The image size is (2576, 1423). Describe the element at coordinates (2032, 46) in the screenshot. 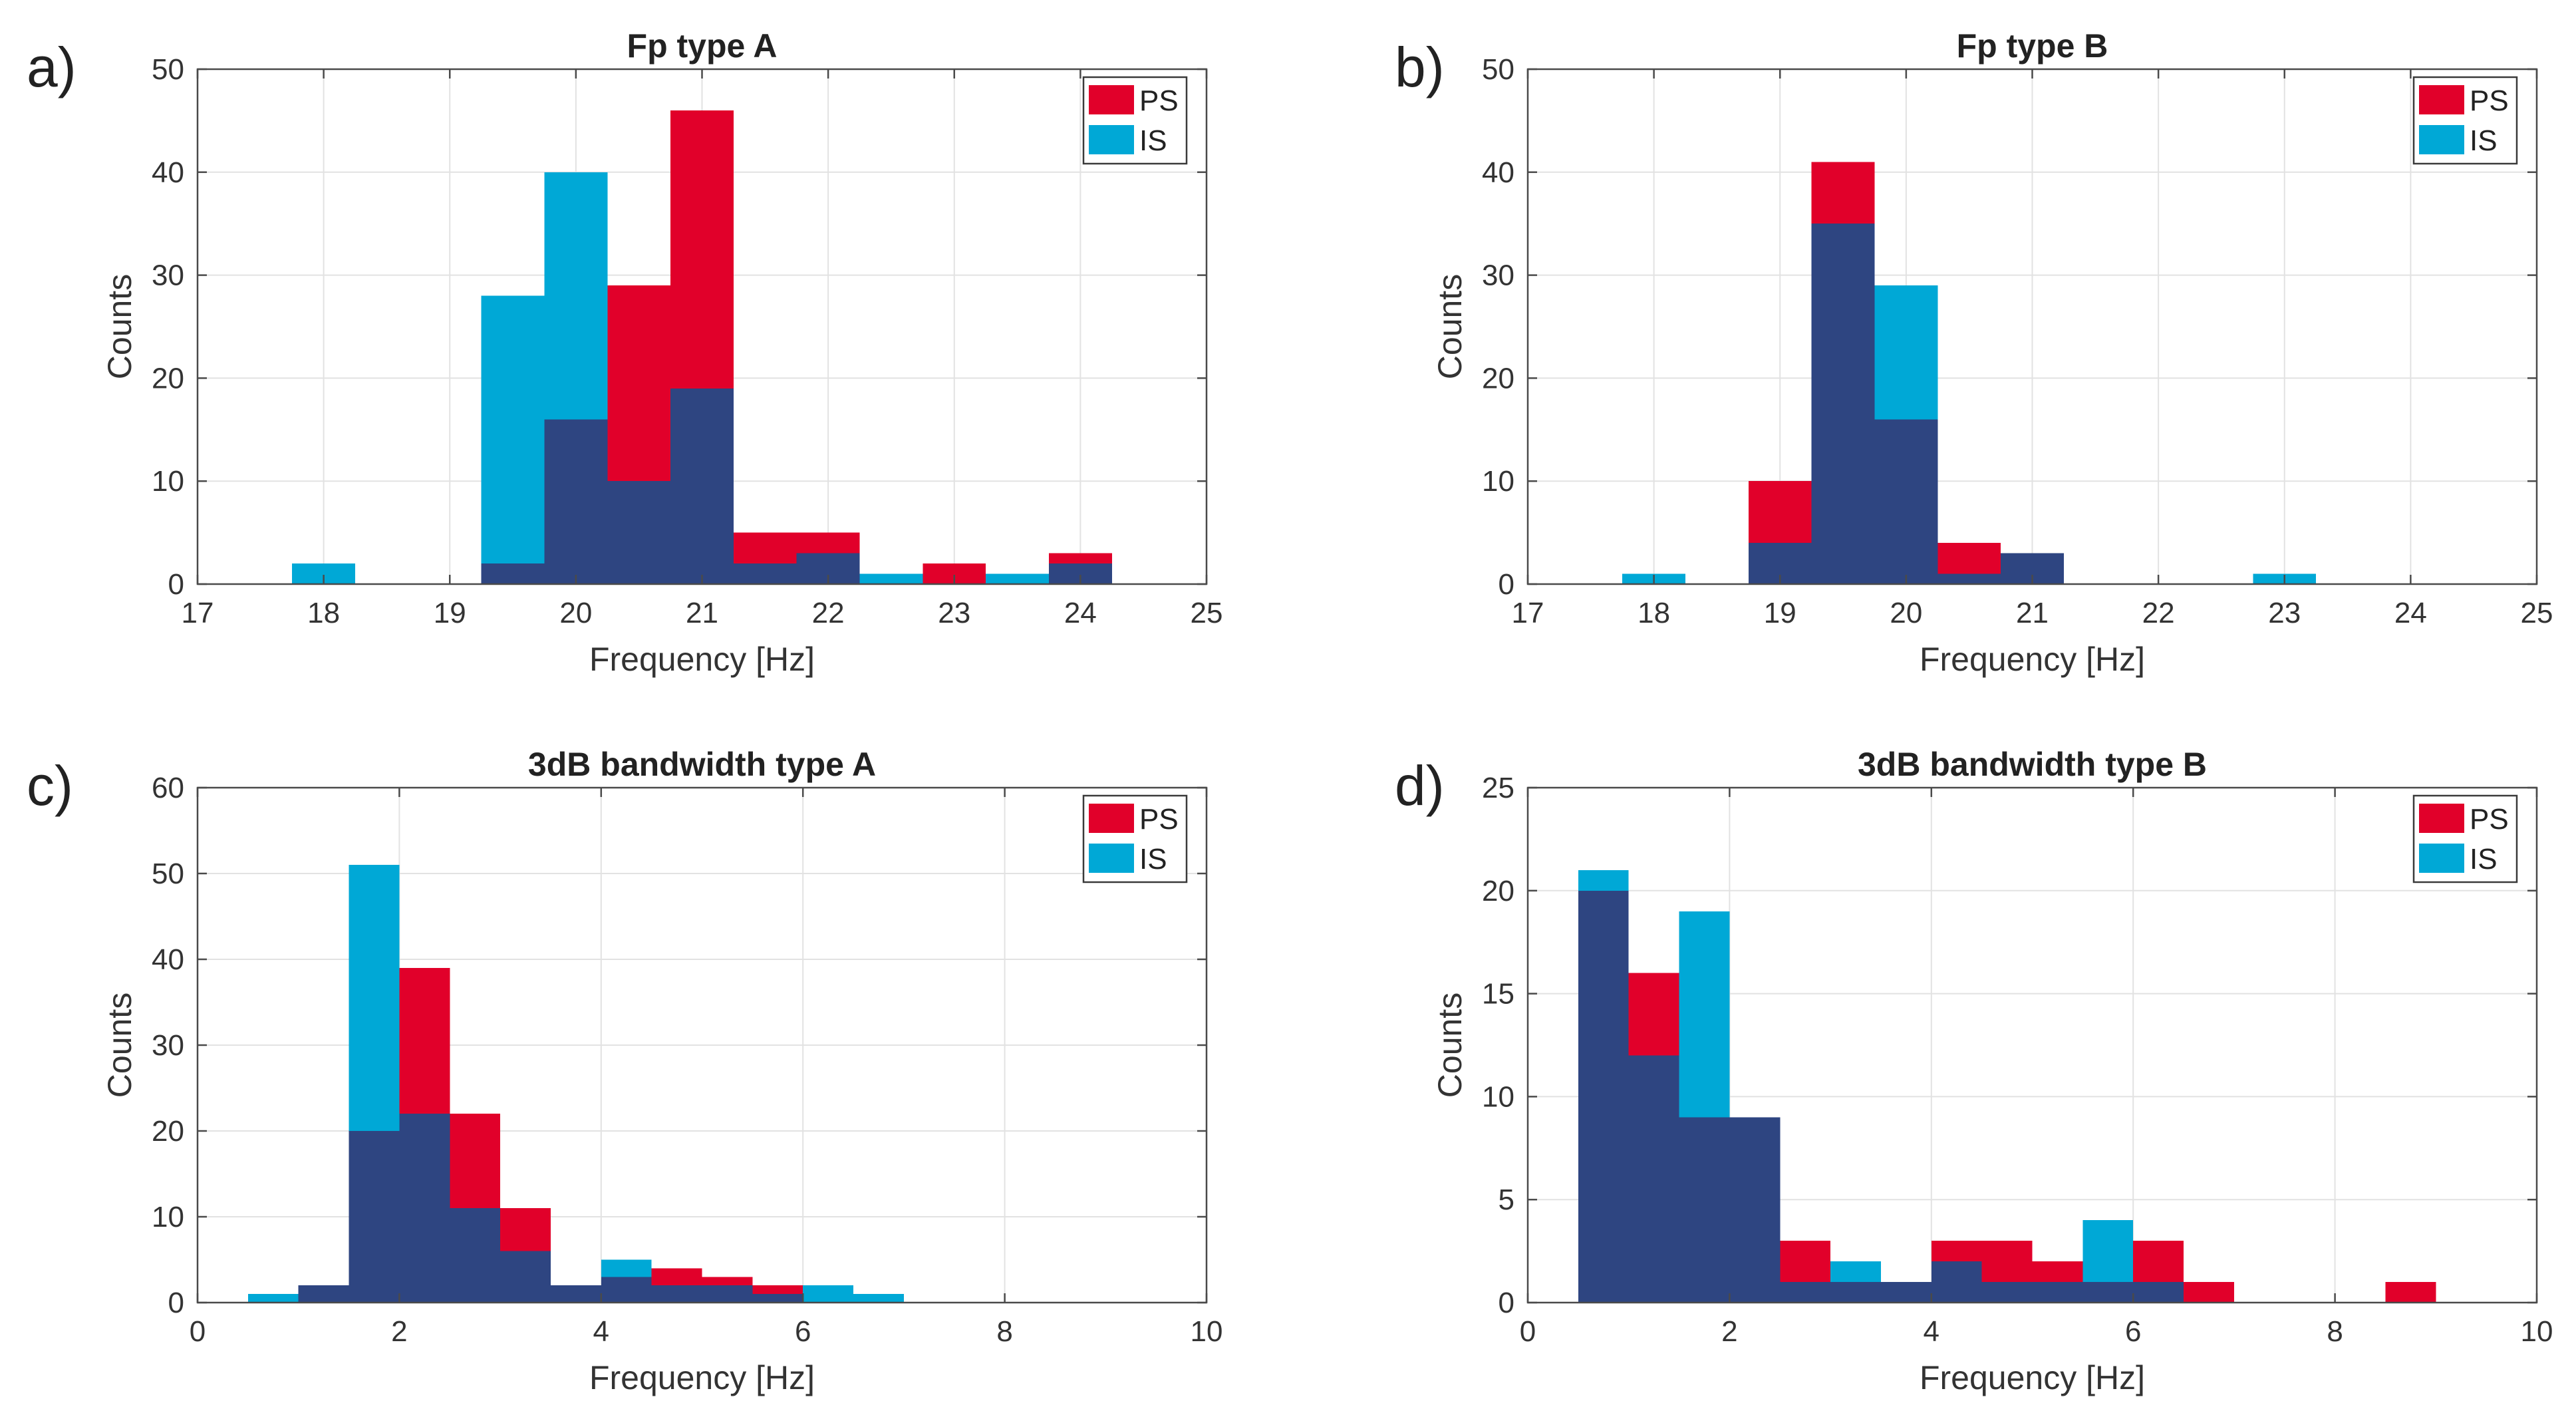

I see `chart-title: Fp type B` at that location.